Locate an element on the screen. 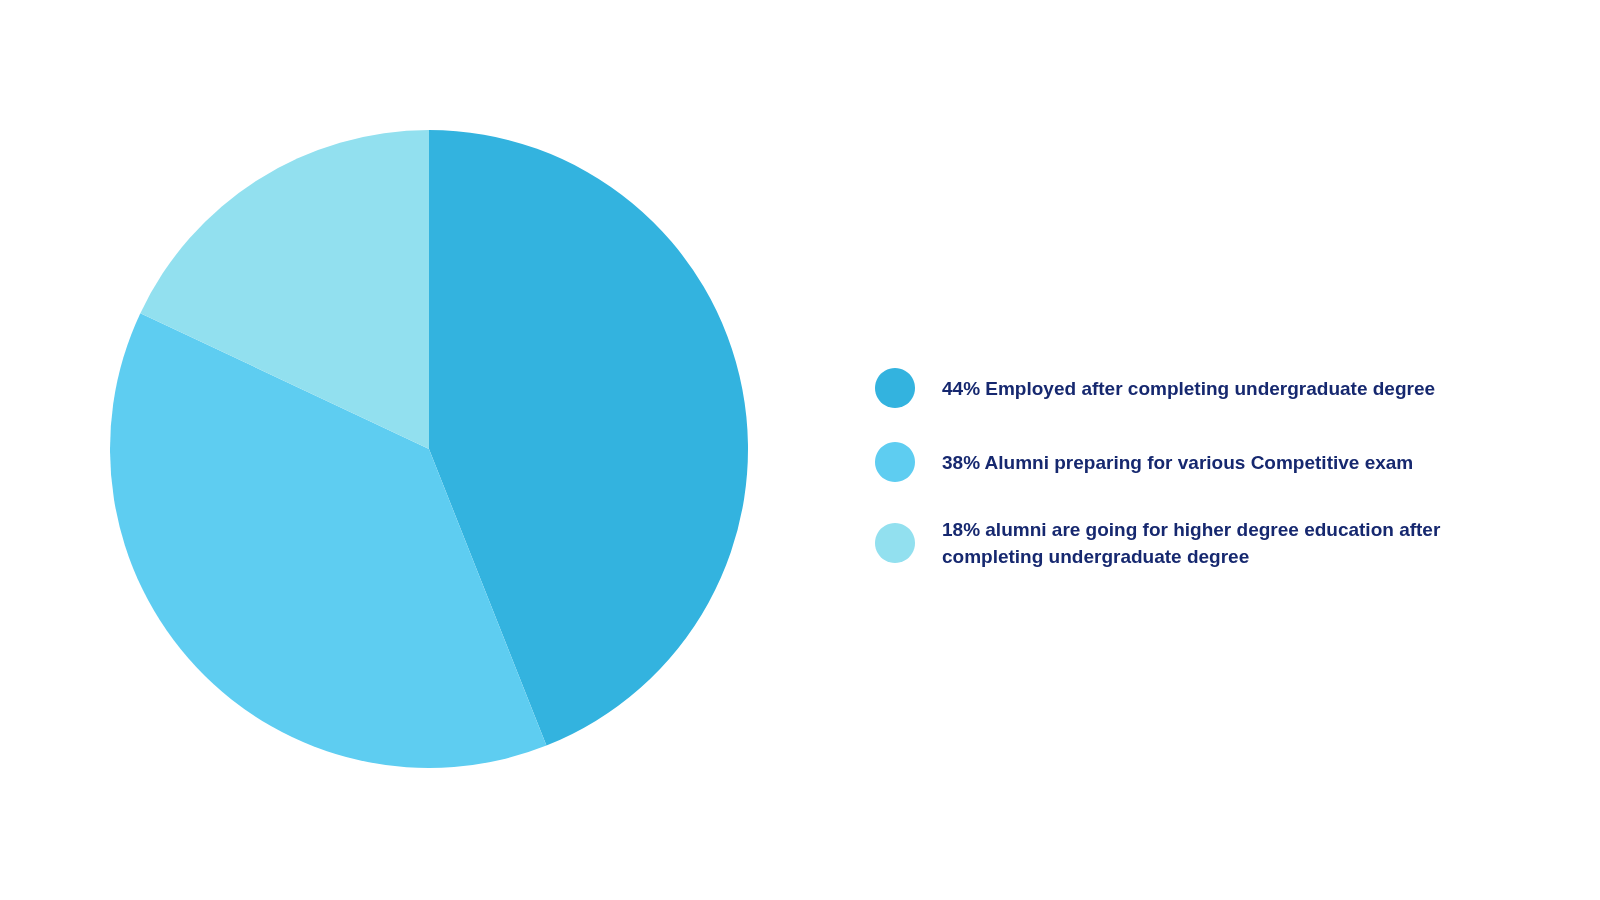  legend-label: 44% Employed after completing undergraduate degree is located at coordinates (1189, 388).